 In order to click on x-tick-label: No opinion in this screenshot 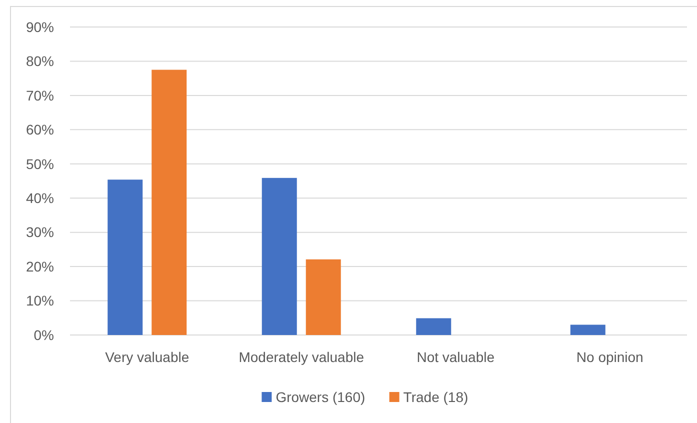, I will do `click(610, 357)`.